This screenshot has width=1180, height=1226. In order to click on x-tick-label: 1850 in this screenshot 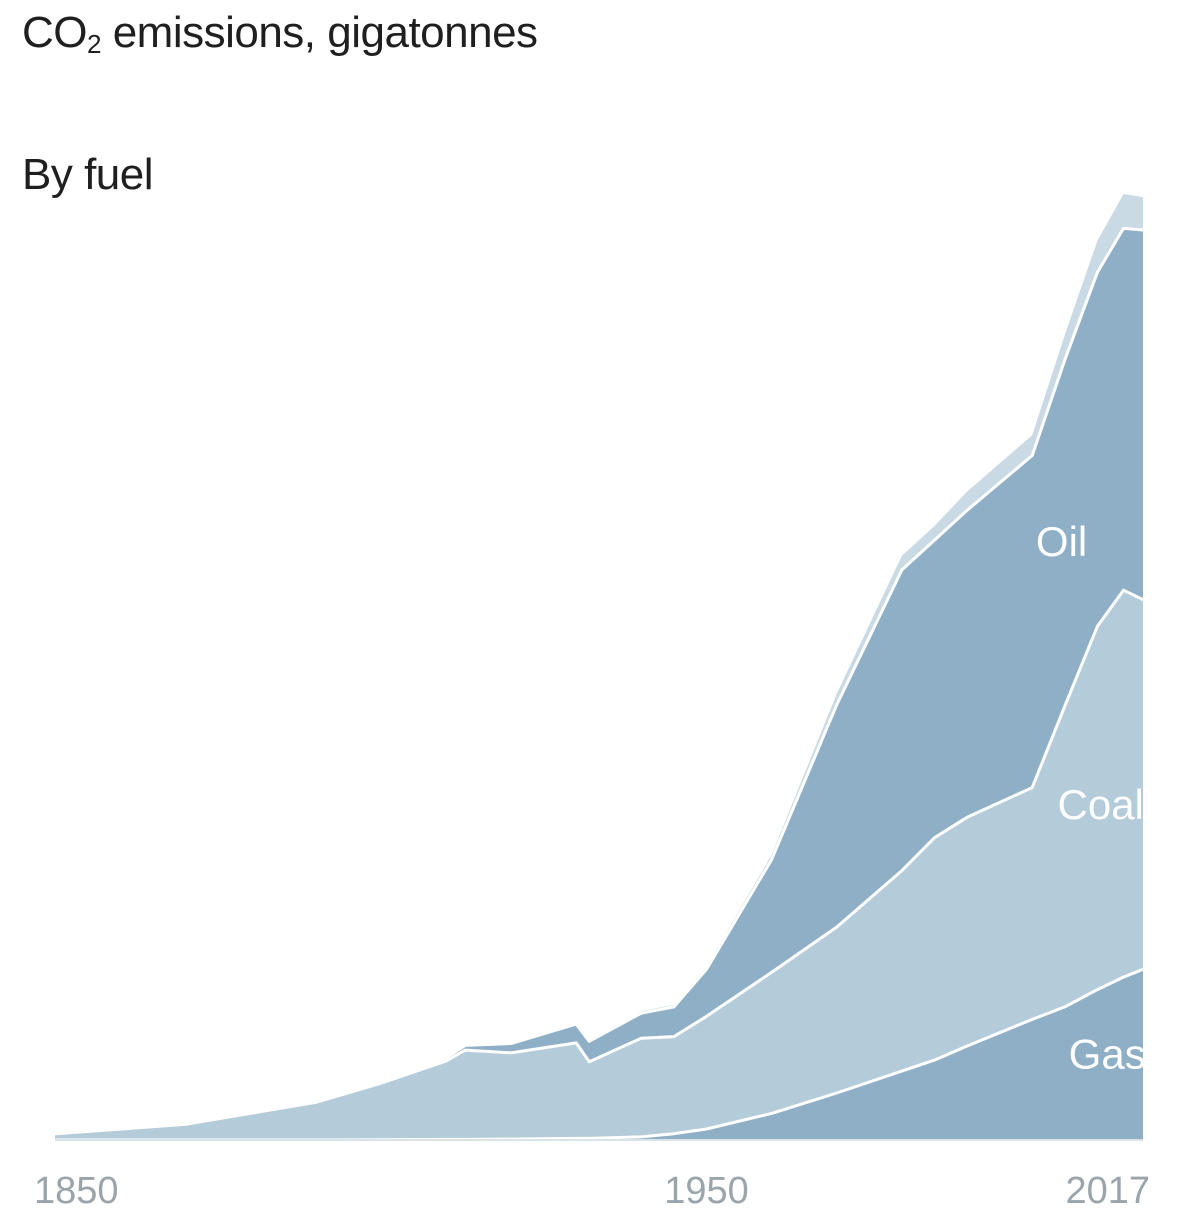, I will do `click(76, 1191)`.